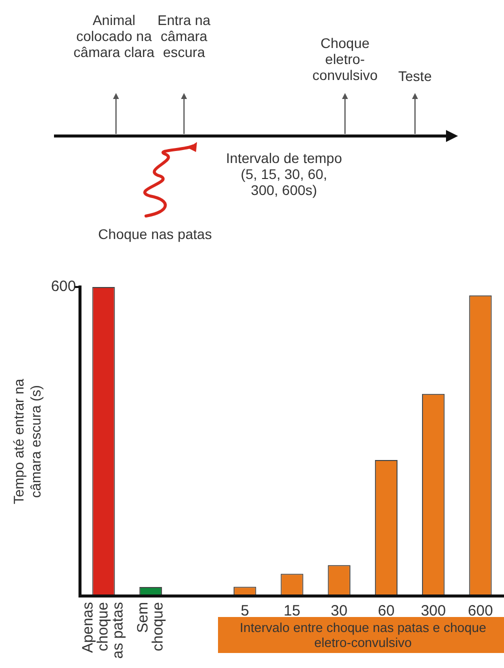  Describe the element at coordinates (345, 59) in the screenshot. I see `text: Choque eletro-convulsivo` at that location.